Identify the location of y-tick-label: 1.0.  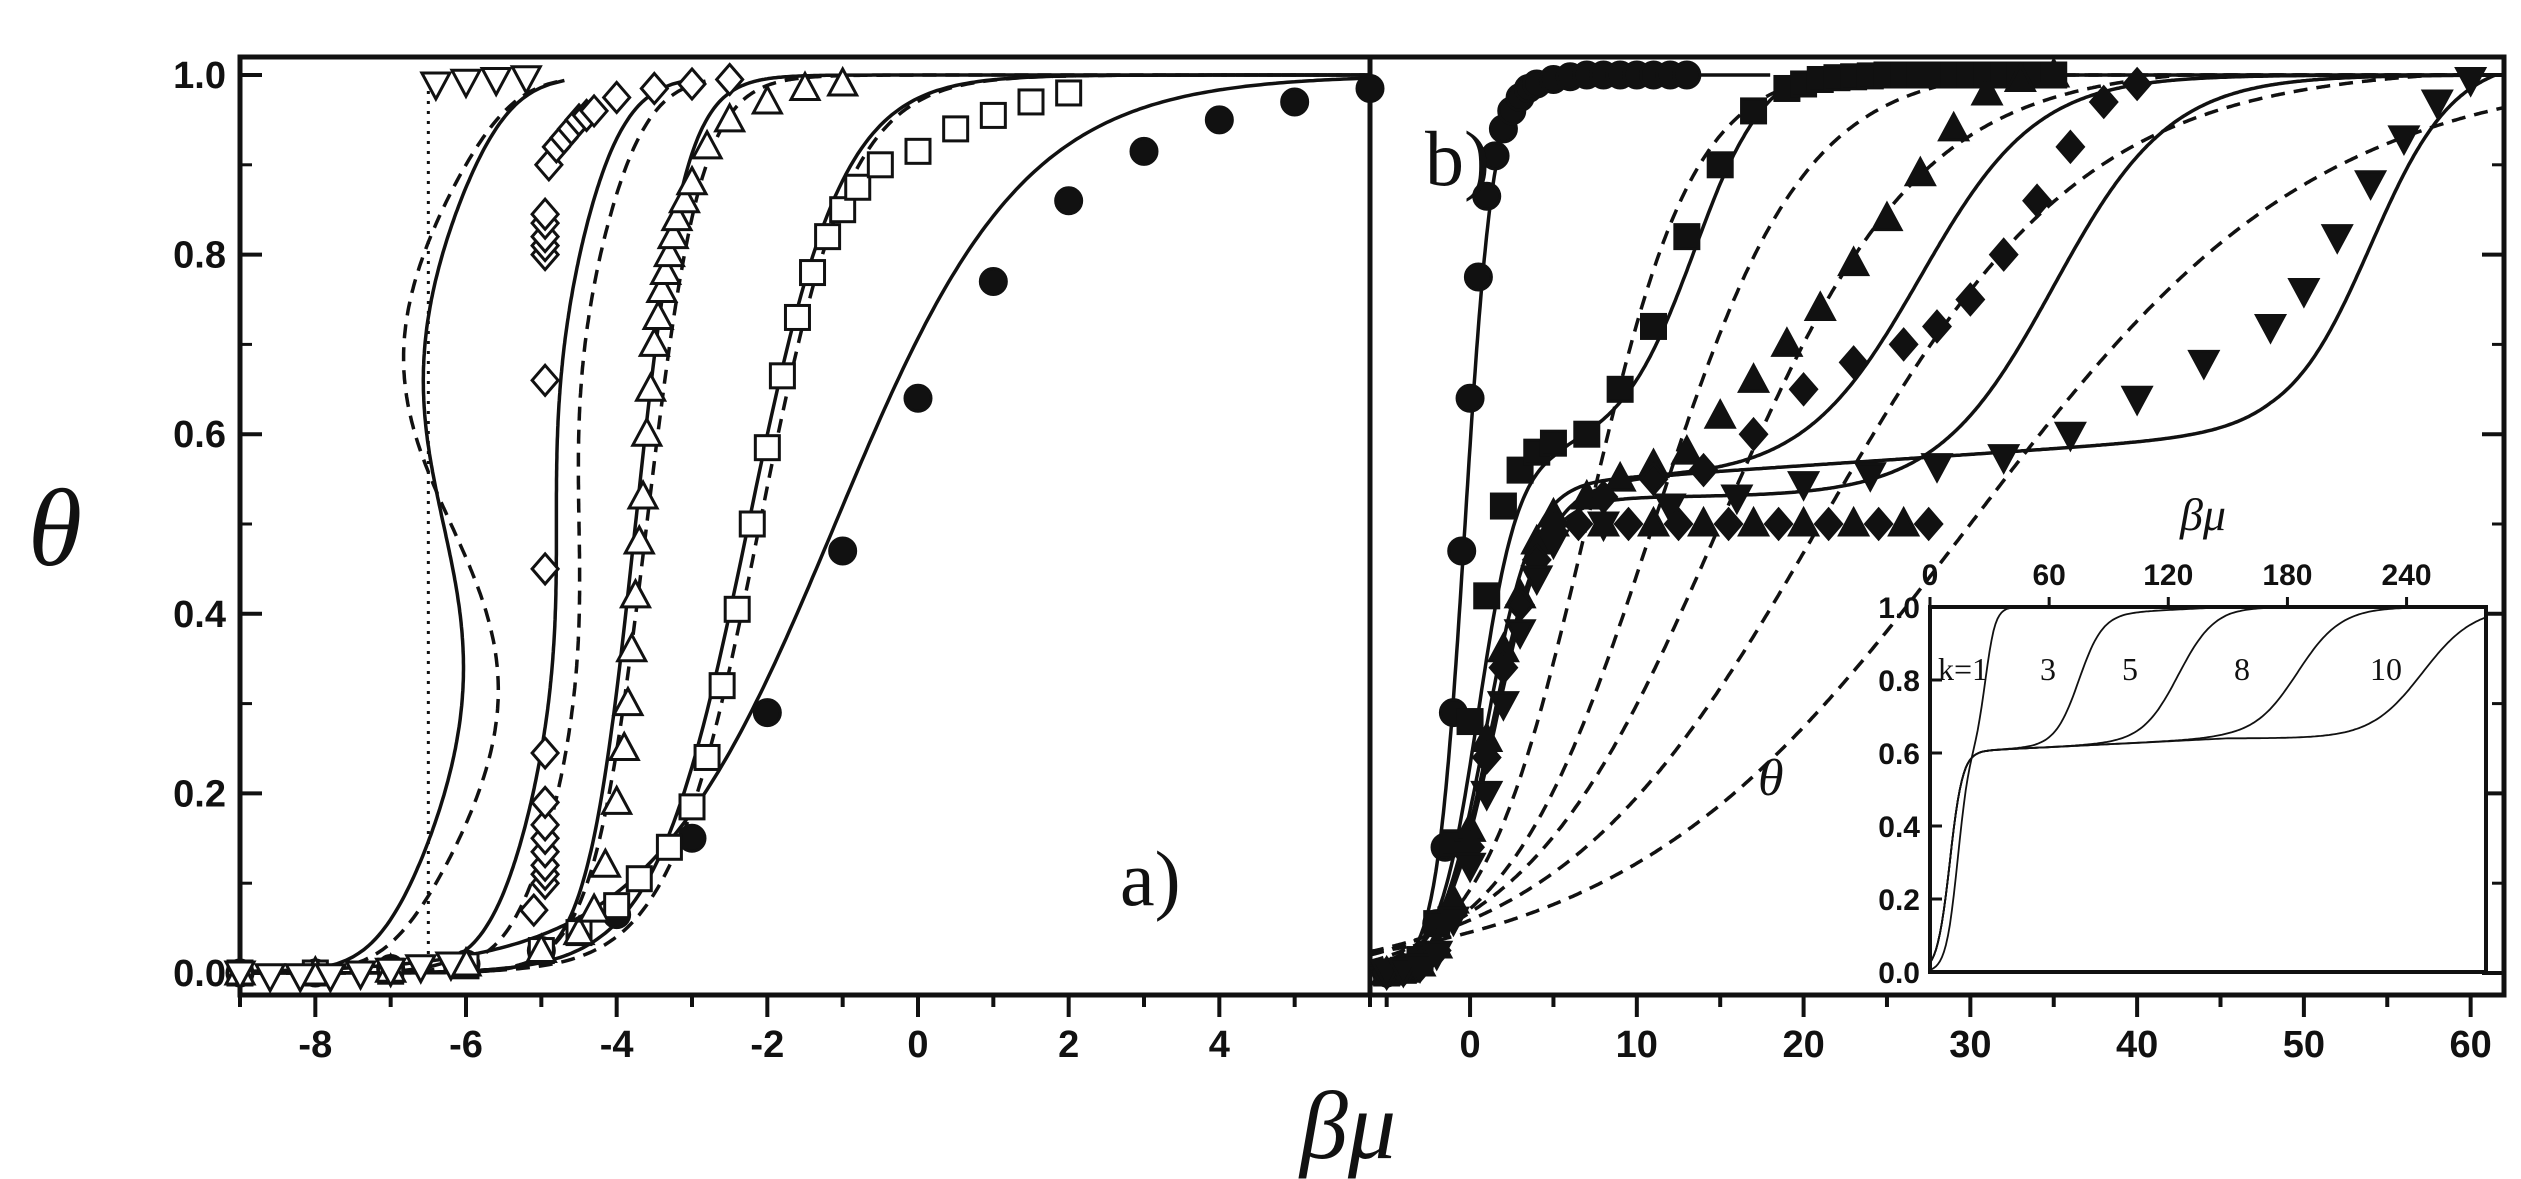
(199, 76).